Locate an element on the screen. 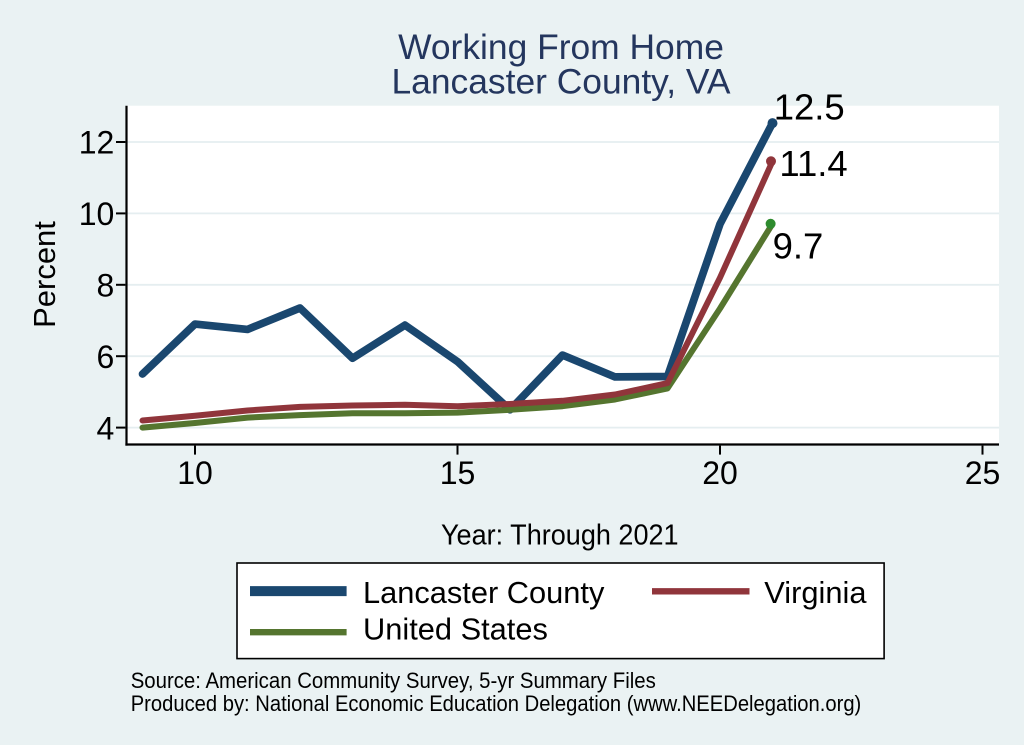  svg-text: 12 is located at coordinates (97, 143).